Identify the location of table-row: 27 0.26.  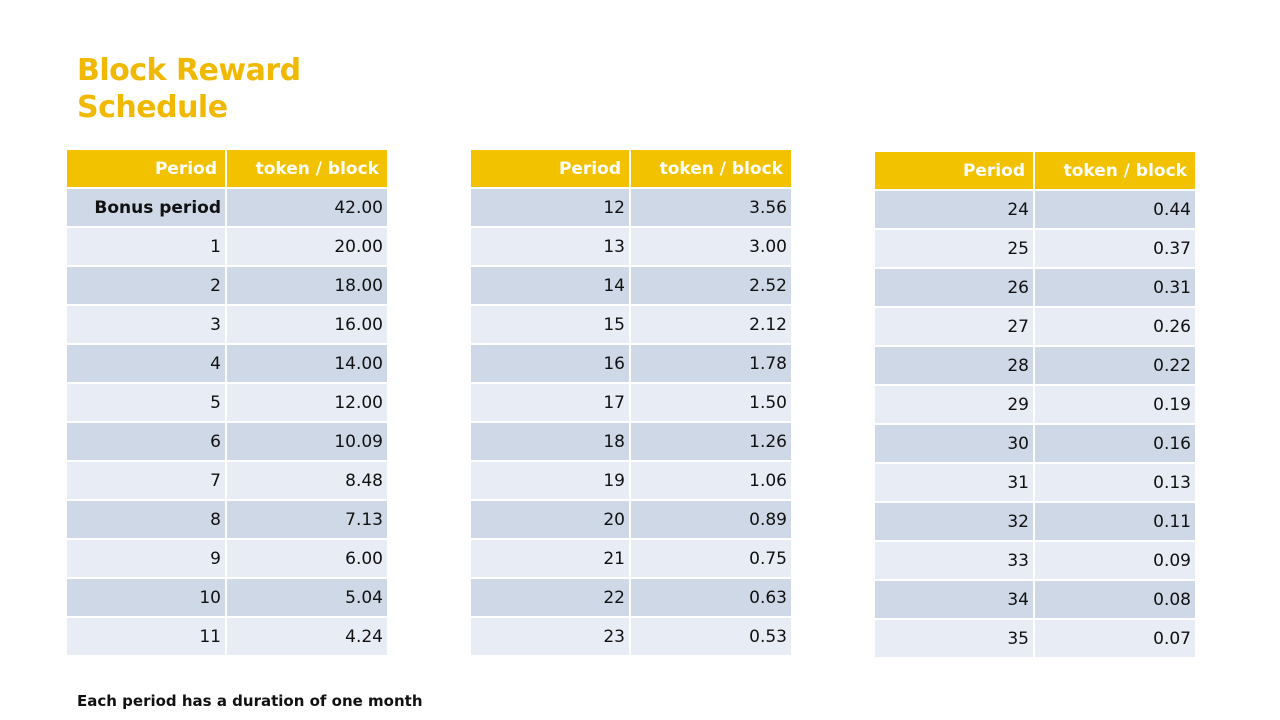
(1035, 326).